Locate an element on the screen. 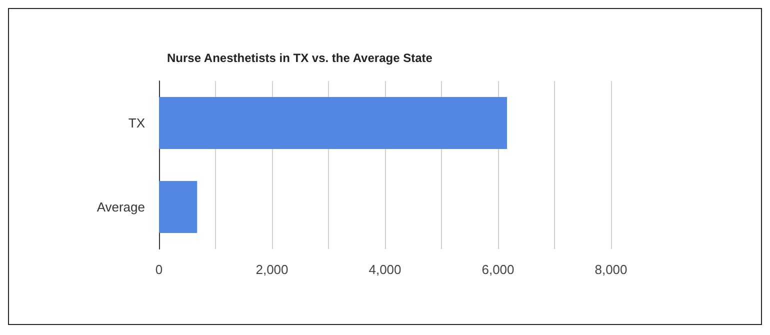 The width and height of the screenshot is (770, 335). x-tick-label: 4,000 is located at coordinates (385, 269).